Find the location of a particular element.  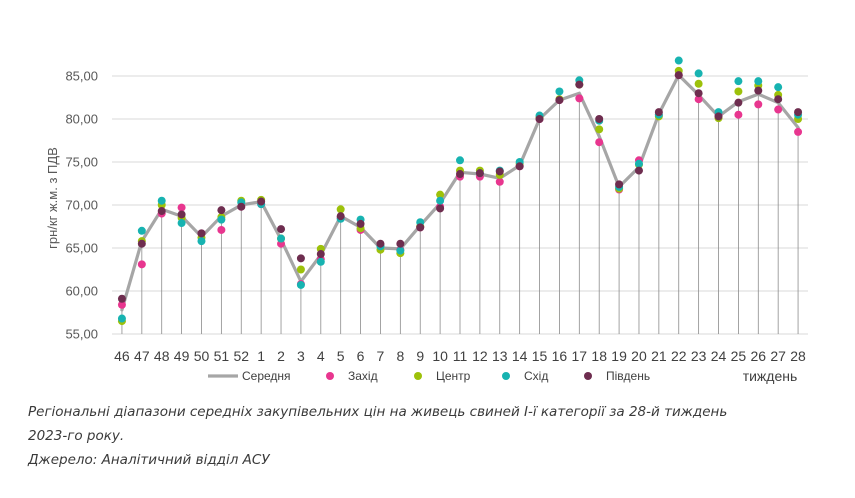

legend-label: Схід is located at coordinates (536, 376).